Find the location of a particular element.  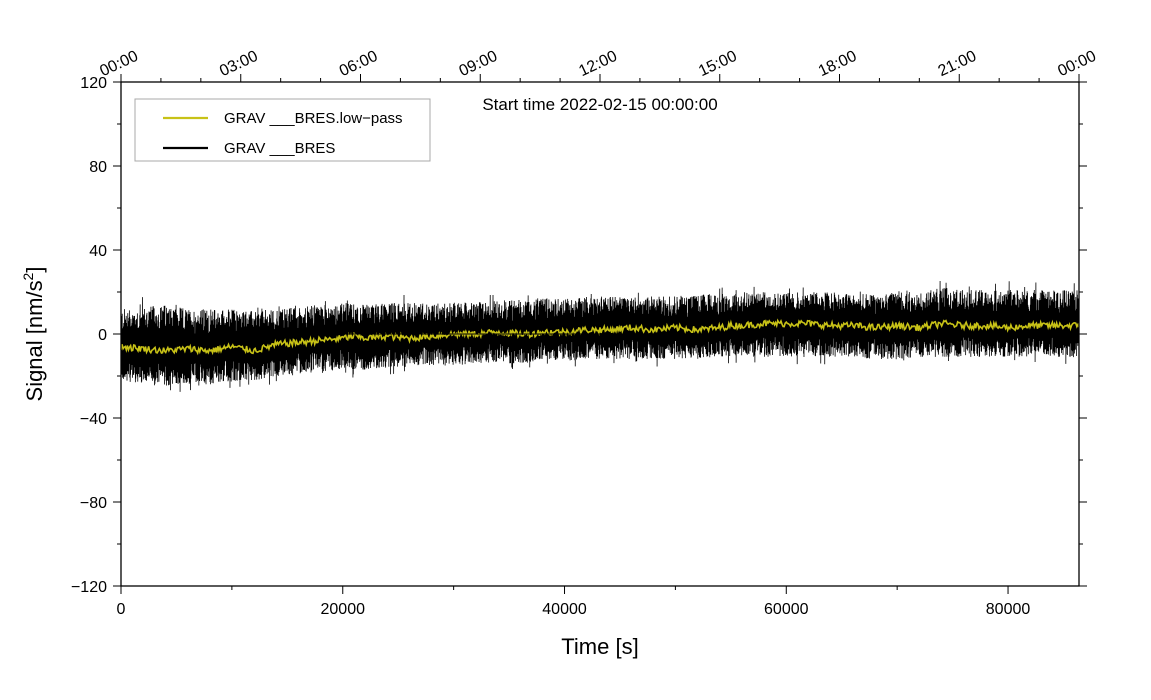

y-tick-label: 0 is located at coordinates (102, 335).